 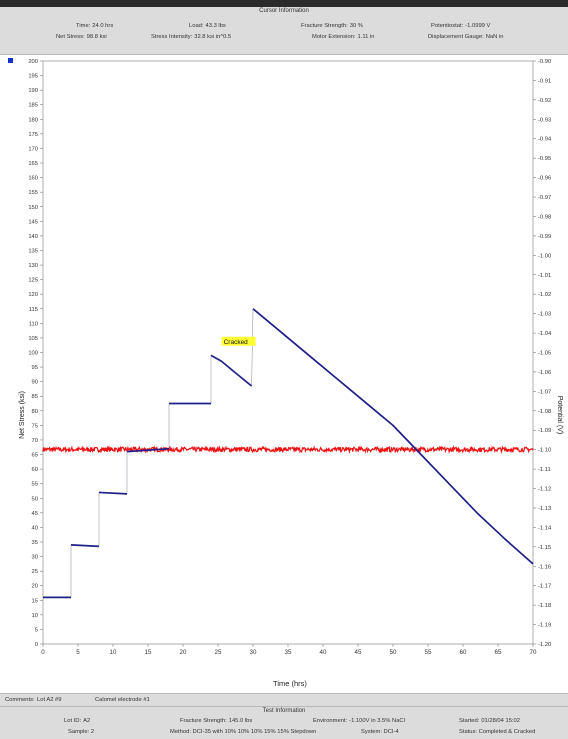 I want to click on cursor-potentiostat-value: -1.0999 V, so click(x=478, y=26).